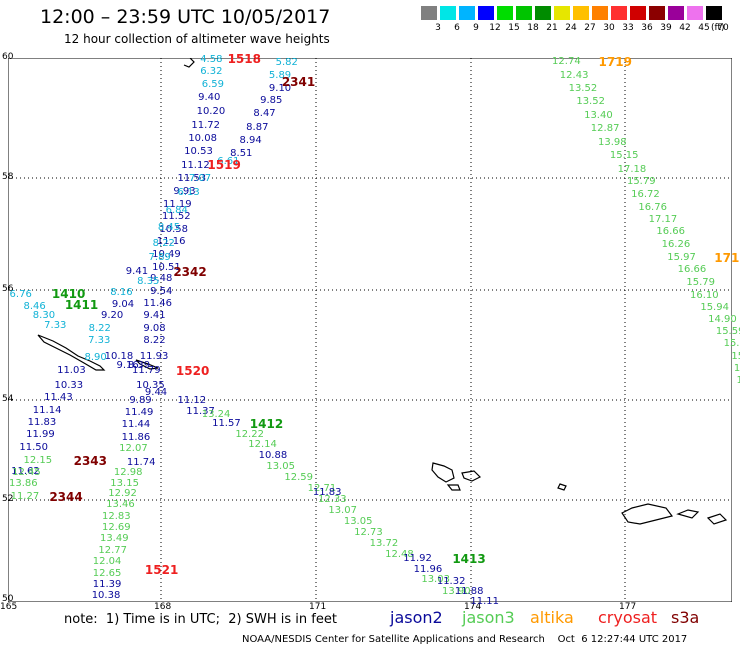  Describe the element at coordinates (107, 562) in the screenshot. I see `wave-height-value: 12.04` at that location.